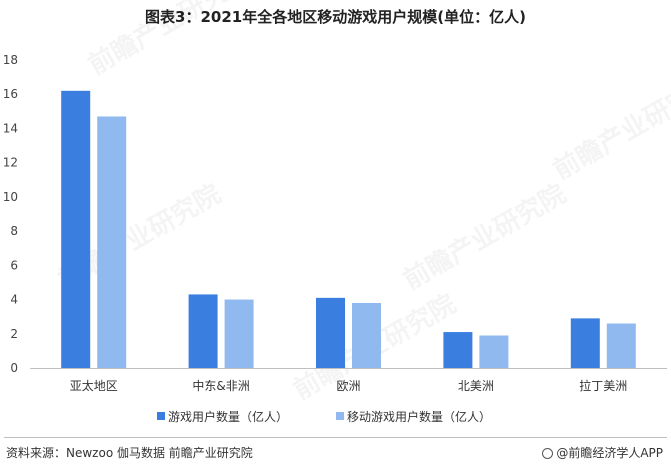 The height and width of the screenshot is (473, 671). I want to click on source-note: 资料来源：Newzoo 伽马数据 前瞻产业研究院, so click(129, 453).